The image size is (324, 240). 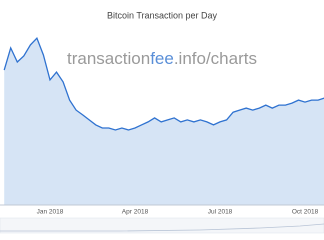 I want to click on navigator, so click(x=162, y=225).